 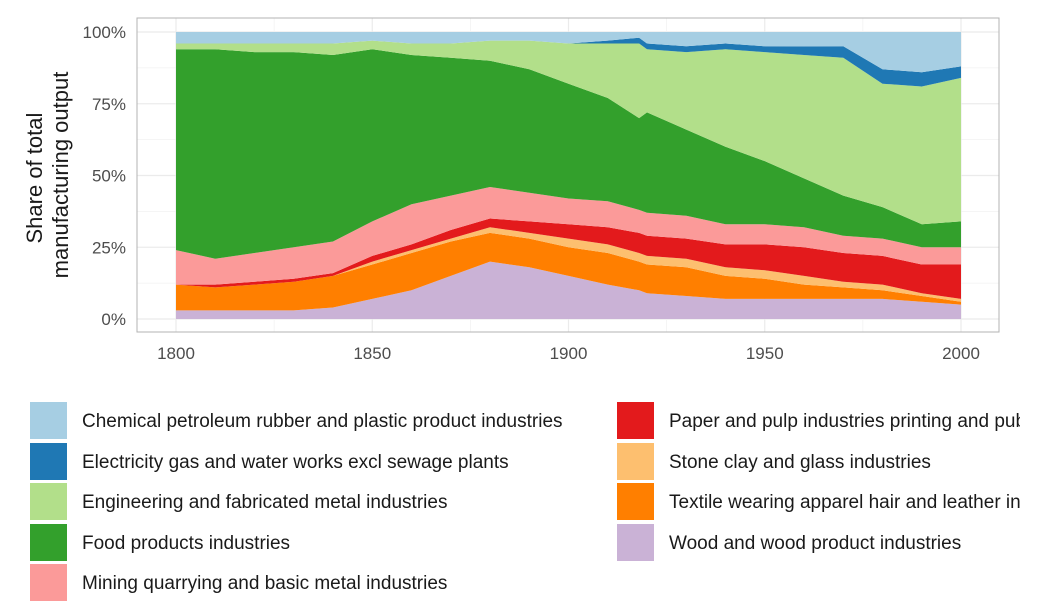 I want to click on y-axis-label-line-1: Share of total, so click(x=34, y=178).